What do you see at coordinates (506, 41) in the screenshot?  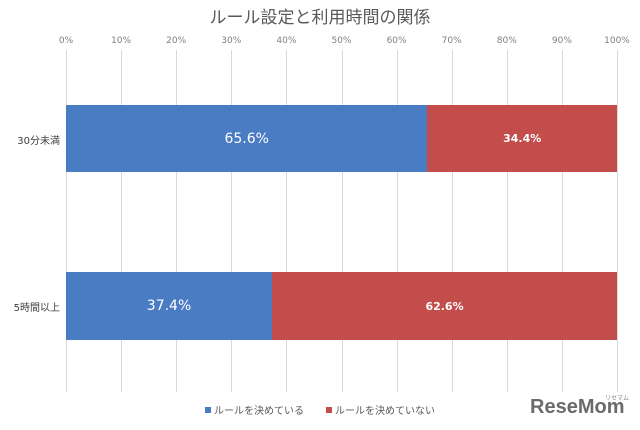 I see `x-tick-label: 80%` at bounding box center [506, 41].